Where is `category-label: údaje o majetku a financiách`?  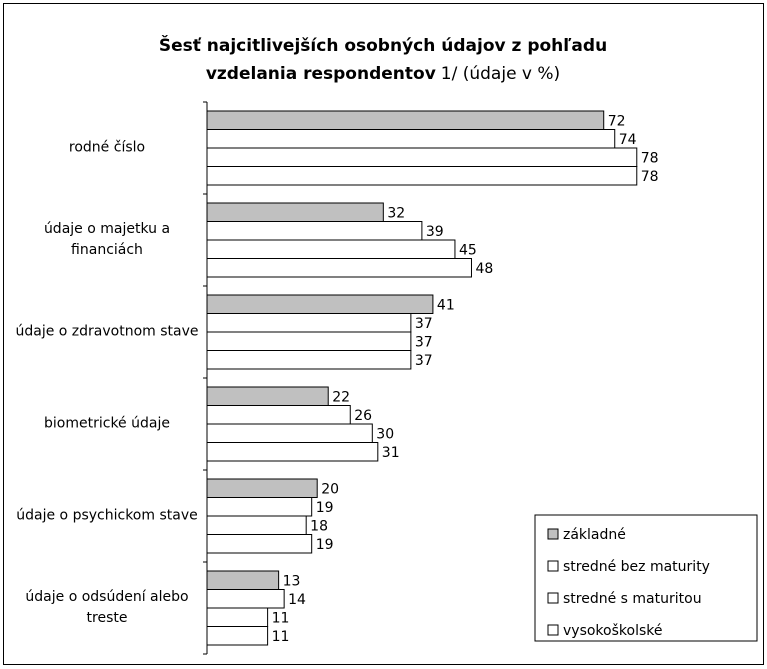
category-label: údaje o majetku a financiách is located at coordinates (107, 239).